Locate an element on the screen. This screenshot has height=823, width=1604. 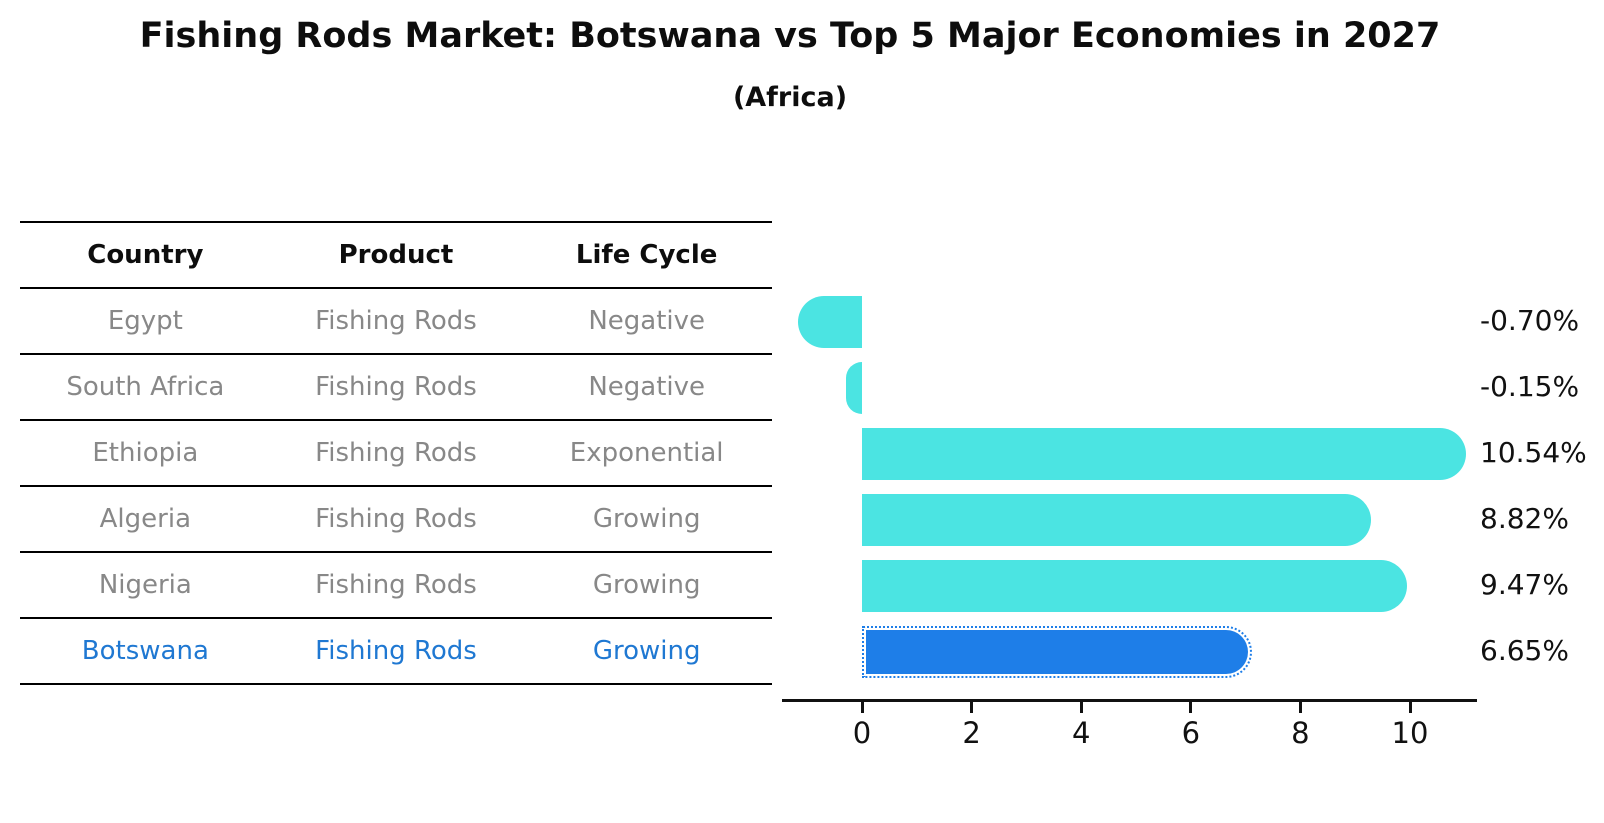
bar-algeria is located at coordinates (1117, 520).